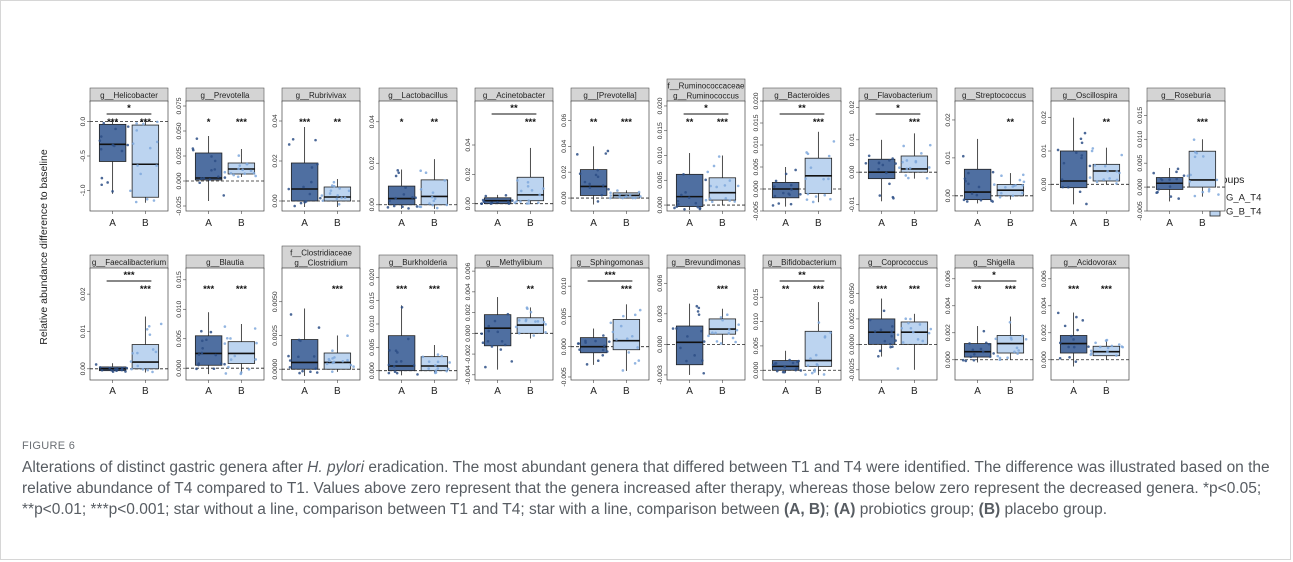  Describe the element at coordinates (756, 321) in the screenshot. I see `y-tick-label: 0.010` at that location.